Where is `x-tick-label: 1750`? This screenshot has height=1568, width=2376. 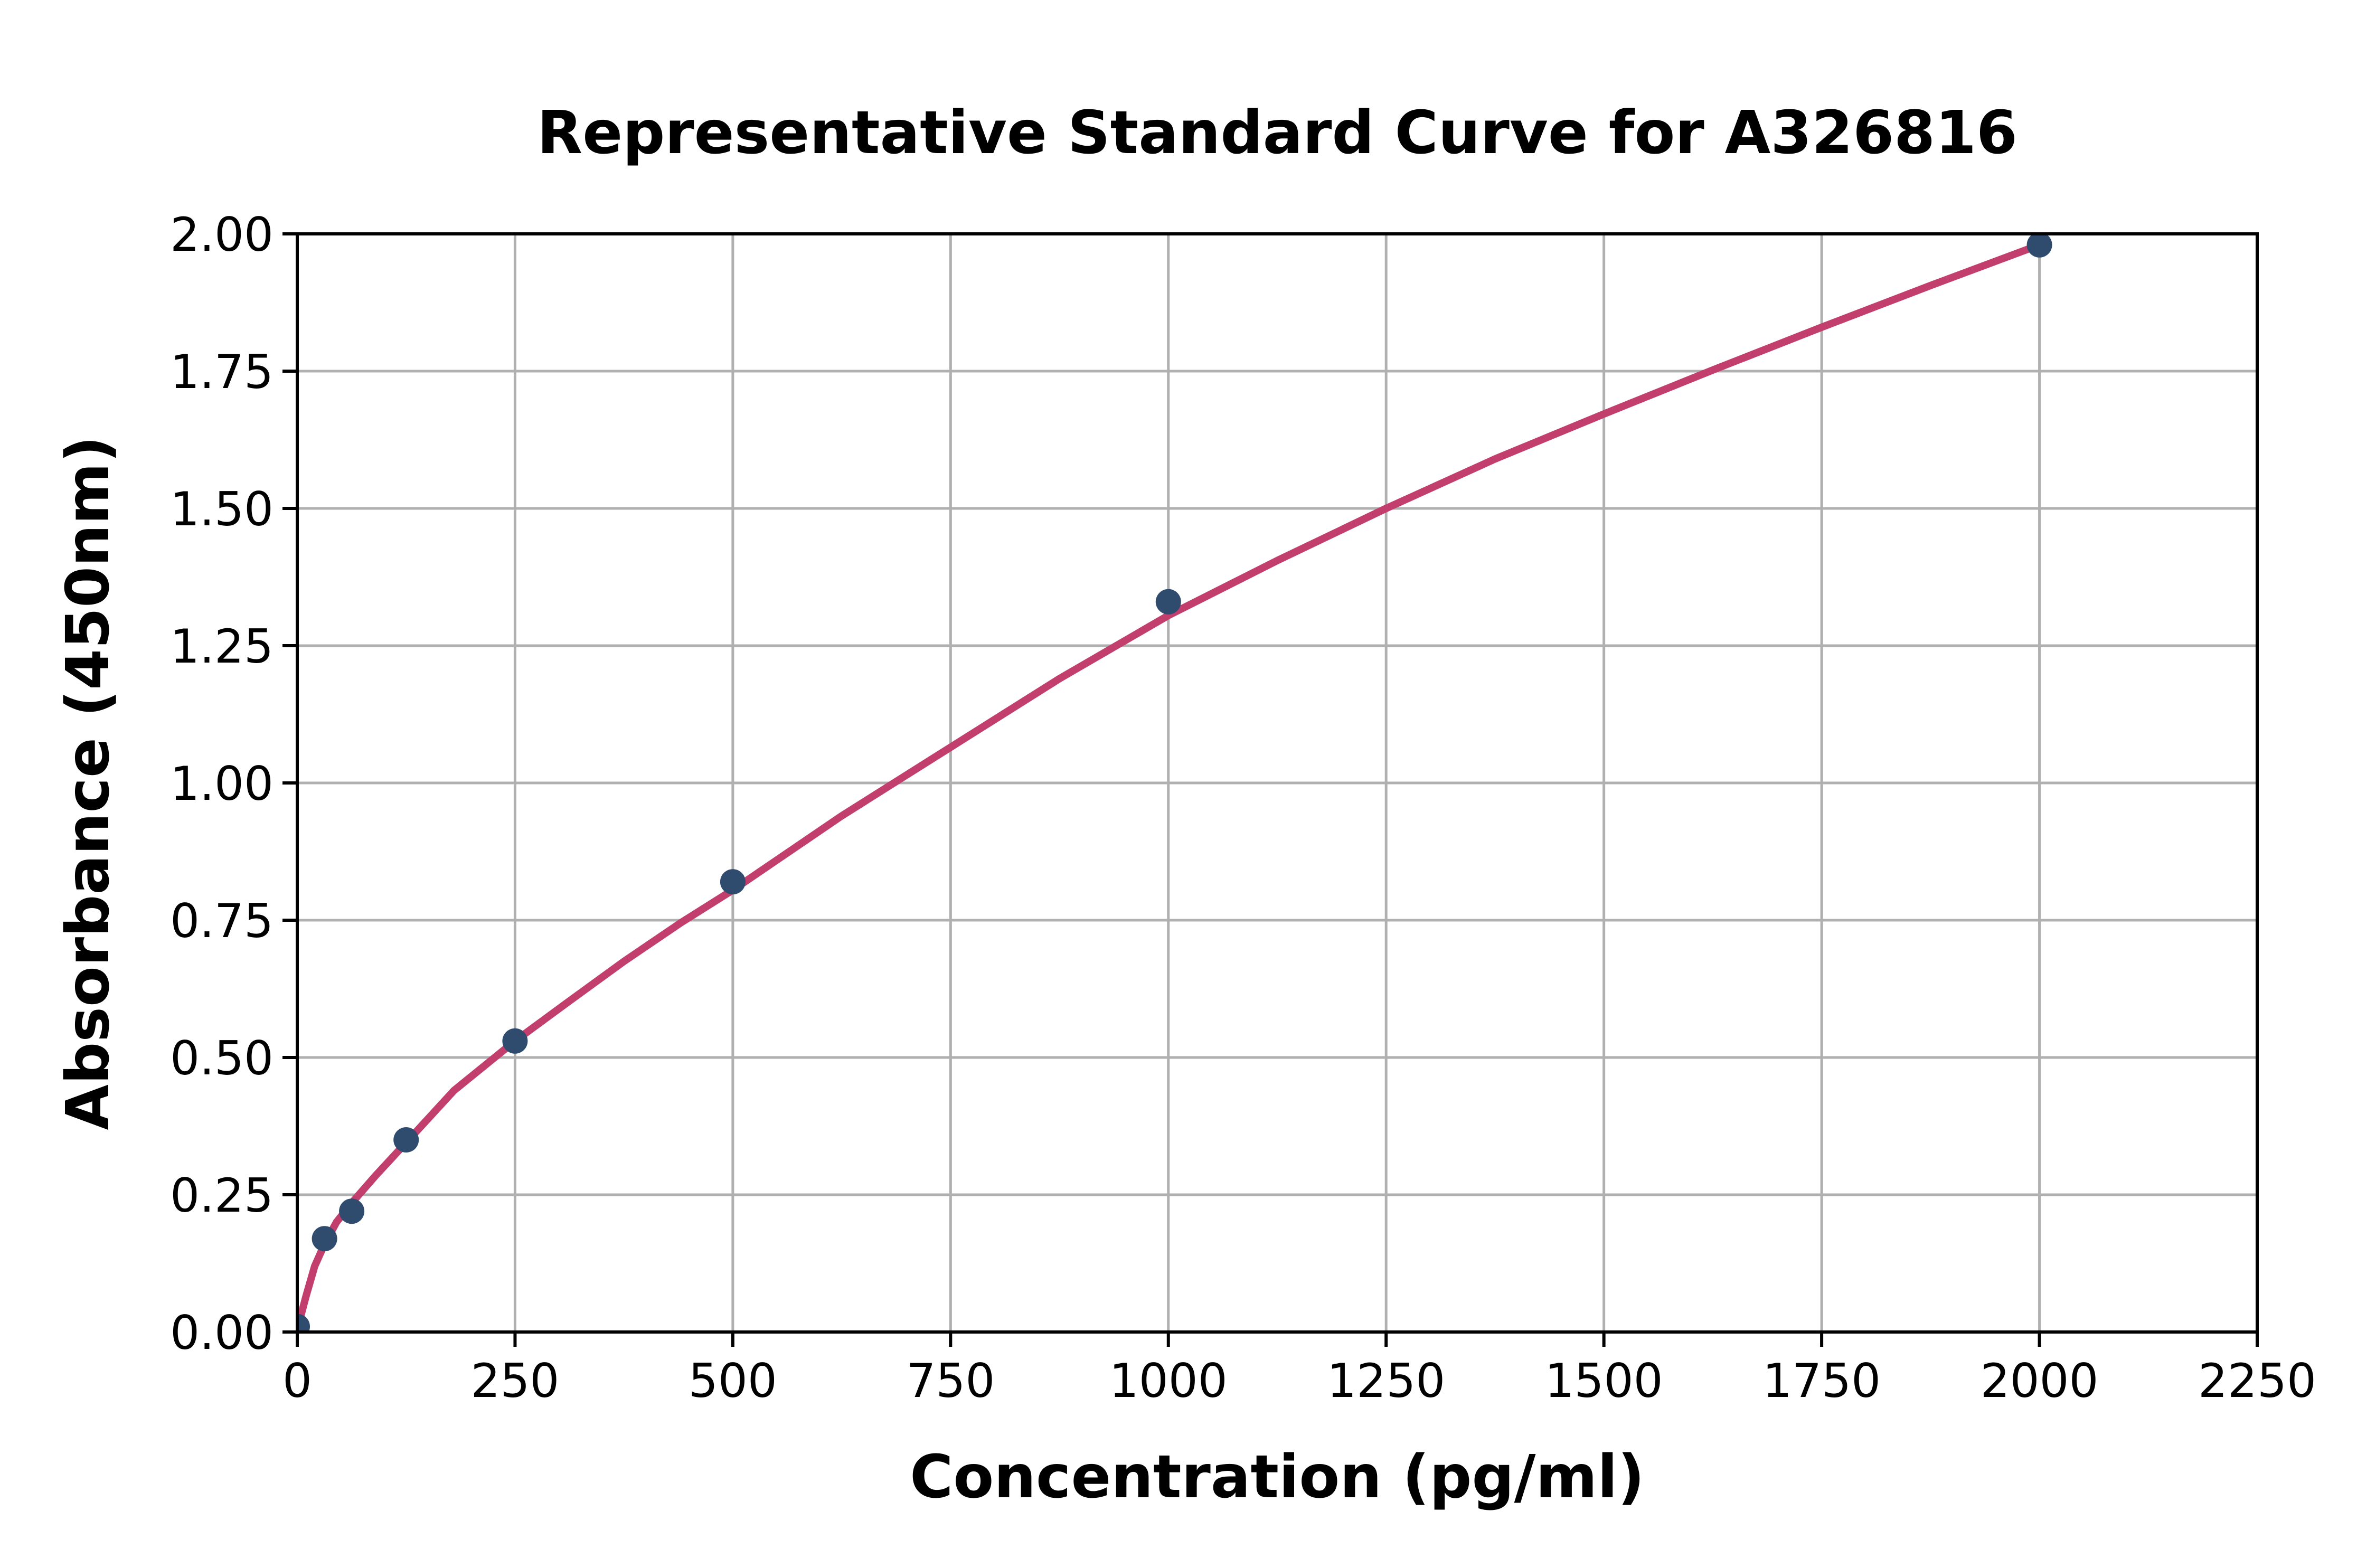
x-tick-label: 1750 is located at coordinates (1821, 1381).